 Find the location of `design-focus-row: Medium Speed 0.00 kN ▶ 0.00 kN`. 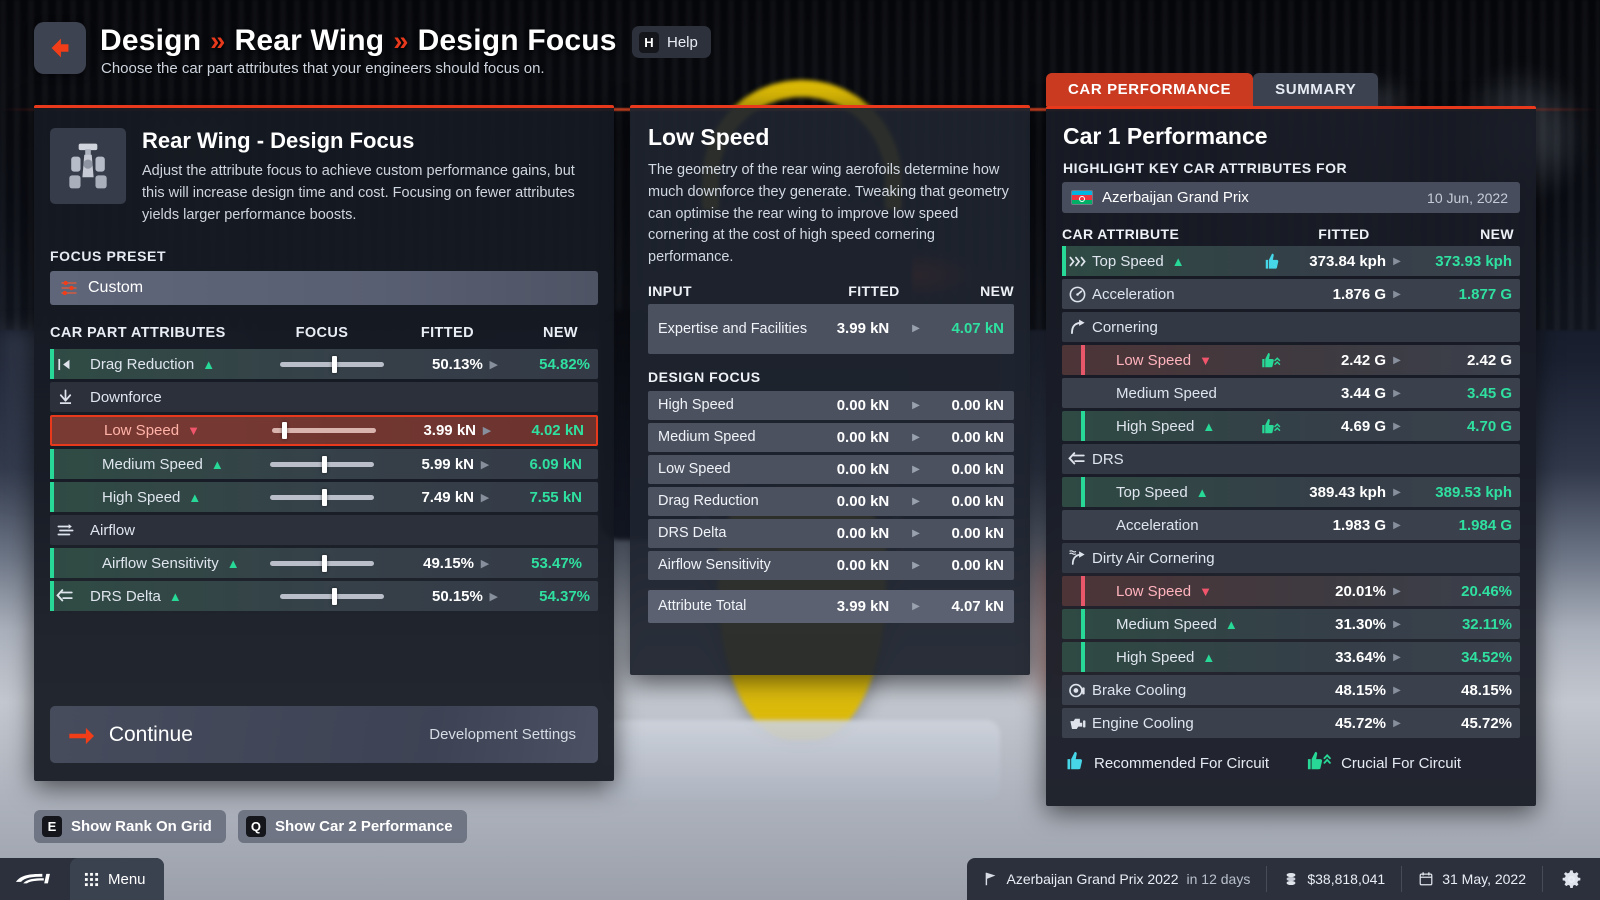

design-focus-row: Medium Speed 0.00 kN ▶ 0.00 kN is located at coordinates (831, 437).